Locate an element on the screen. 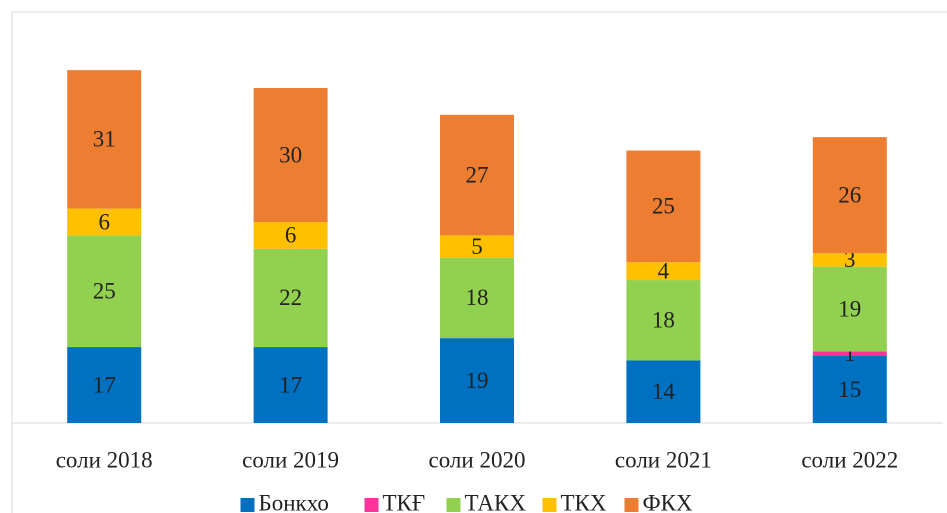  data-label: 3 is located at coordinates (850, 259).